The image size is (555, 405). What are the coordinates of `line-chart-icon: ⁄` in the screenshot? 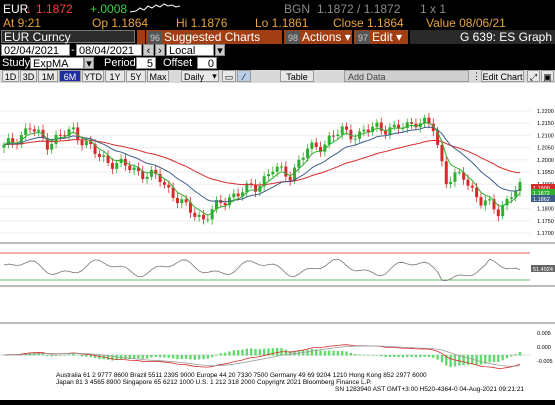 It's located at (244, 76).